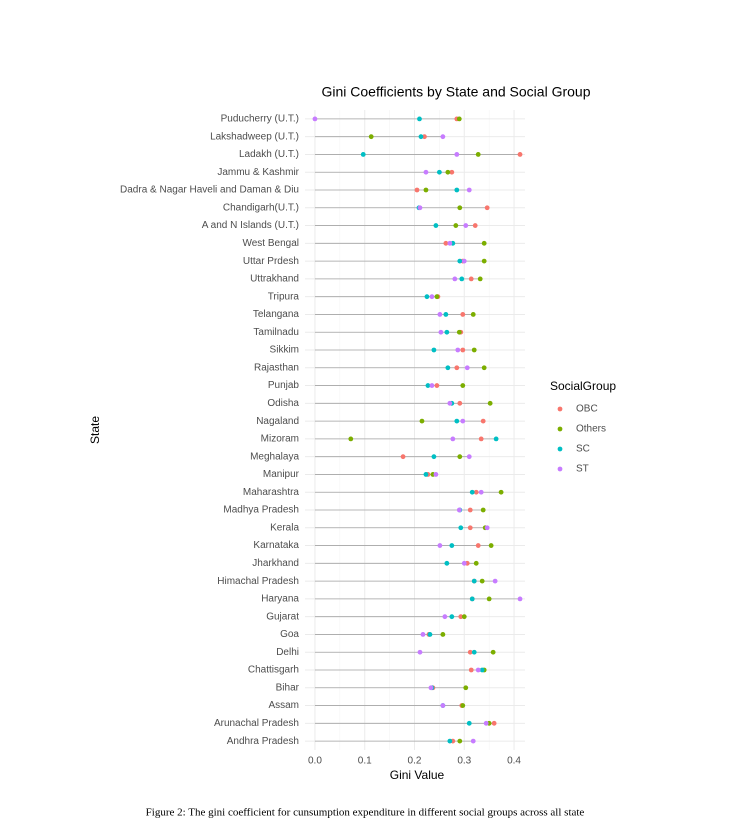 The width and height of the screenshot is (733, 835). I want to click on legend-label: ST, so click(582, 469).